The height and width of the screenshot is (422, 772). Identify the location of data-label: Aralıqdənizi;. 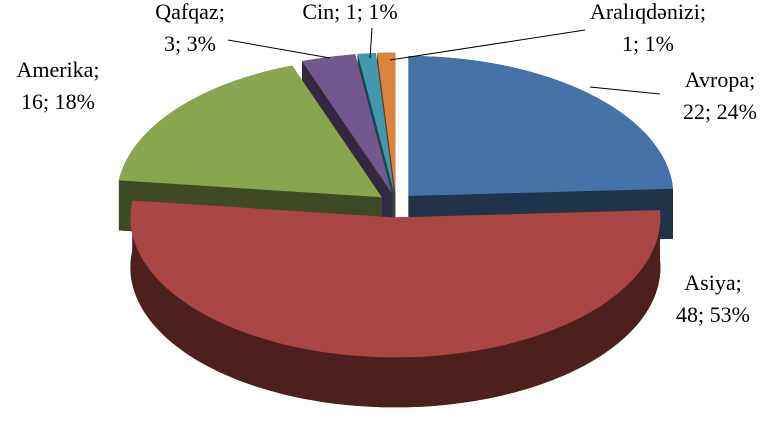
(648, 12).